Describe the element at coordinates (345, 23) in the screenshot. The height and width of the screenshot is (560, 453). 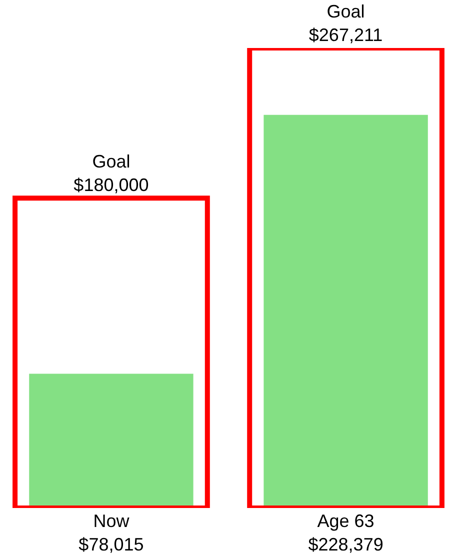
I see `data-label: Goal $267,211` at that location.